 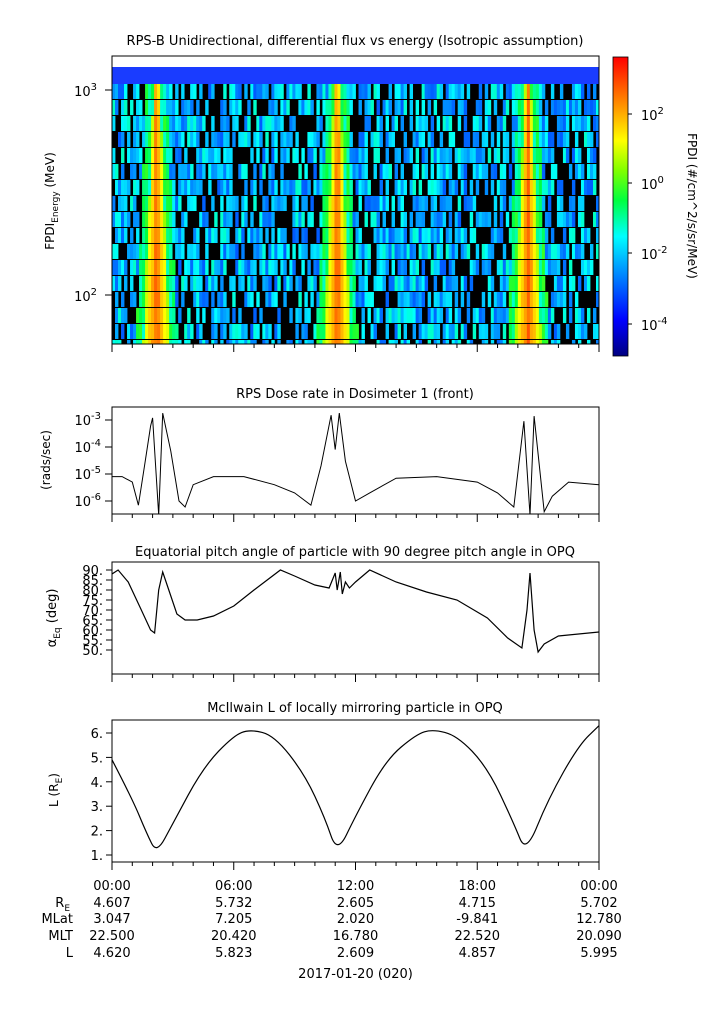 I want to click on pitch-y-tick-label: 90., so click(x=92, y=571).